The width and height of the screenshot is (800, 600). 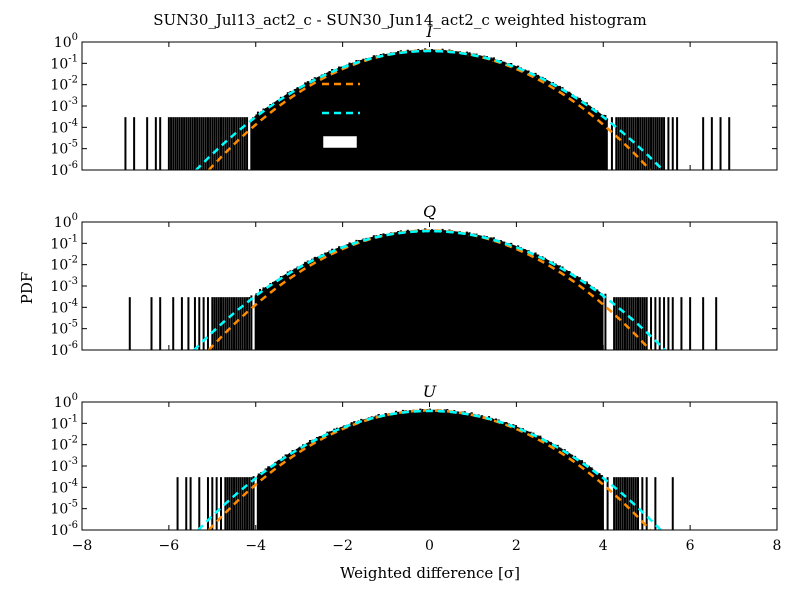 I want to click on x-tick-label: −8, so click(x=82, y=546).